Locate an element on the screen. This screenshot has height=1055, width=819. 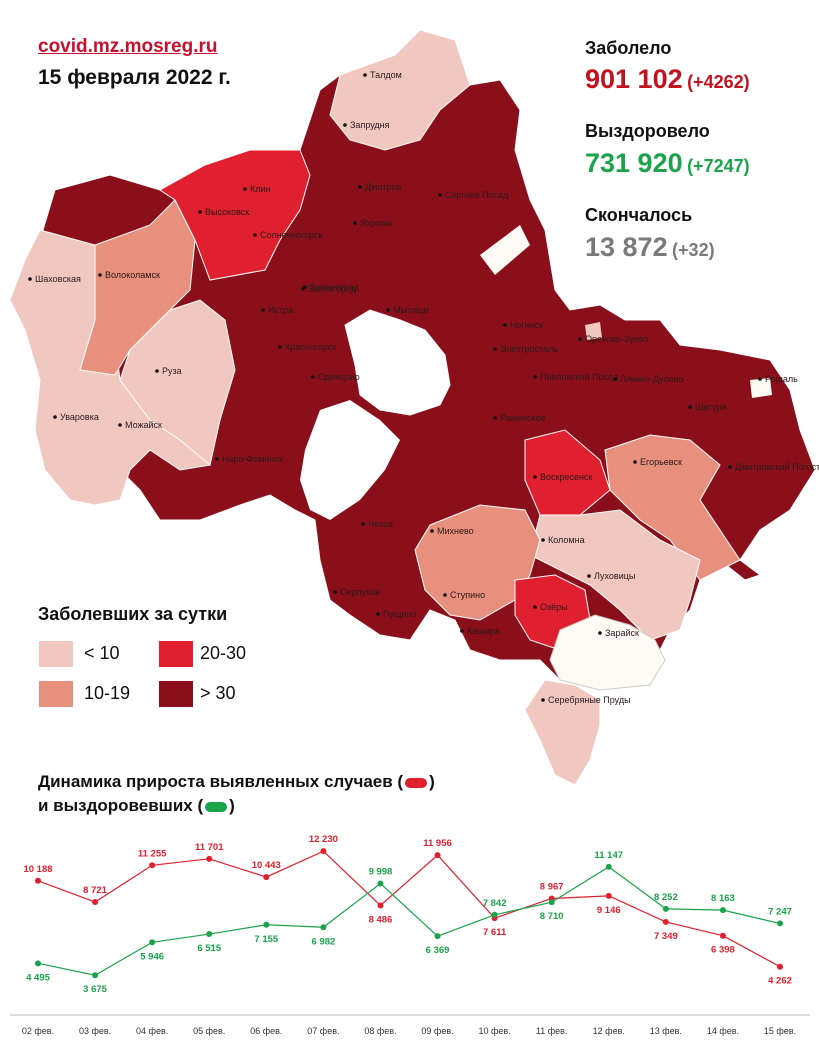
map-city-label: Яхрома is located at coordinates (376, 223).